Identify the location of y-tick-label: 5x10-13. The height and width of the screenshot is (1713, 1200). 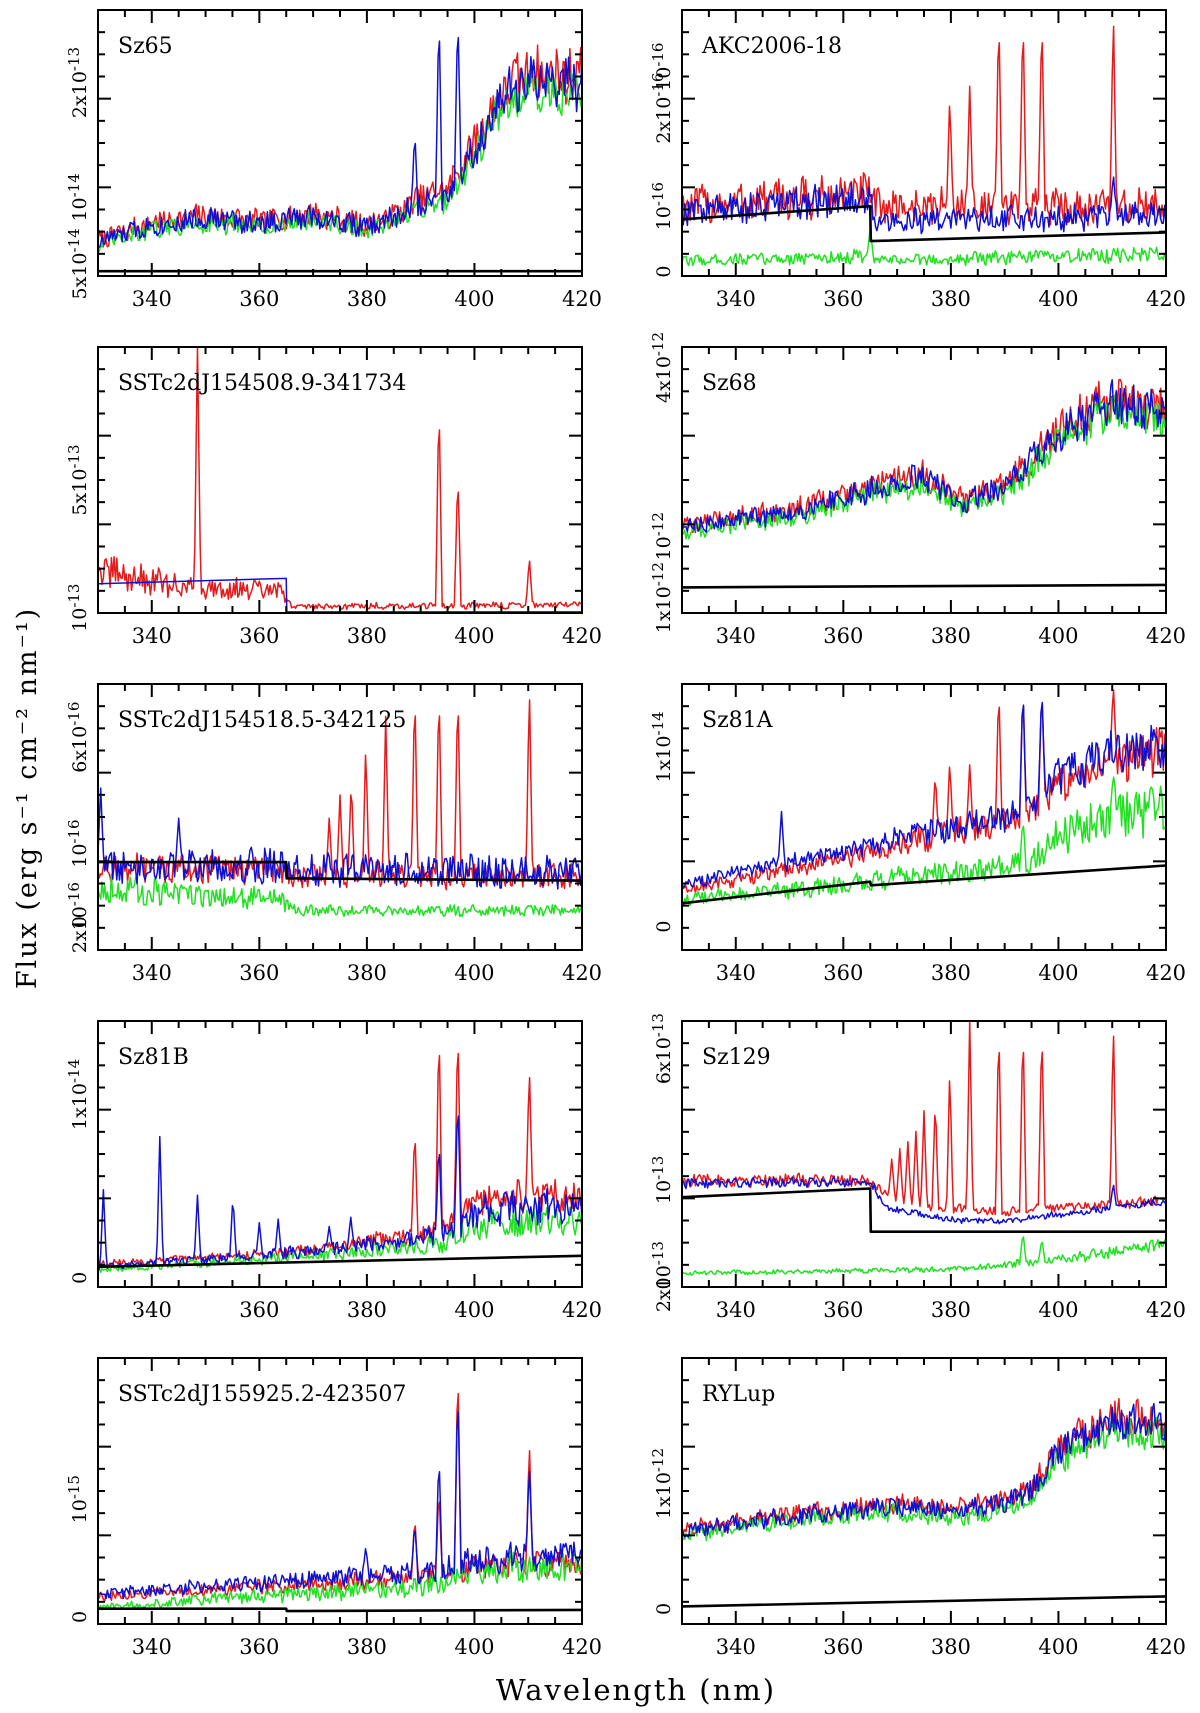
(78, 479).